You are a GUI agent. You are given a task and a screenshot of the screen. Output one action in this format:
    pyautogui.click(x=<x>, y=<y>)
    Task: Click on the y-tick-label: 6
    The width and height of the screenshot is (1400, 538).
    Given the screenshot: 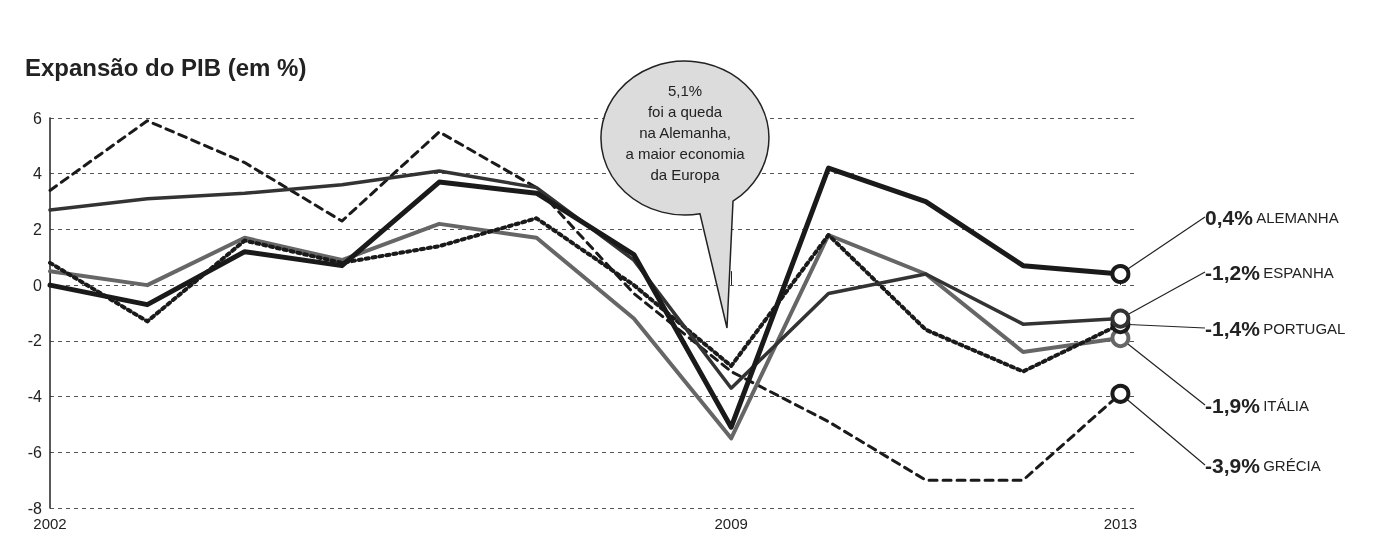 What is the action you would take?
    pyautogui.click(x=38, y=118)
    